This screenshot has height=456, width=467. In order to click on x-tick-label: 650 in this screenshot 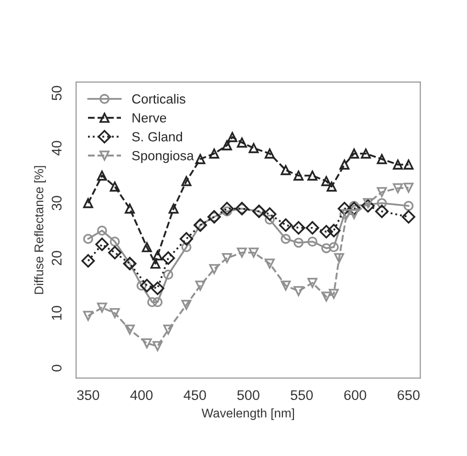, I will do `click(409, 395)`.